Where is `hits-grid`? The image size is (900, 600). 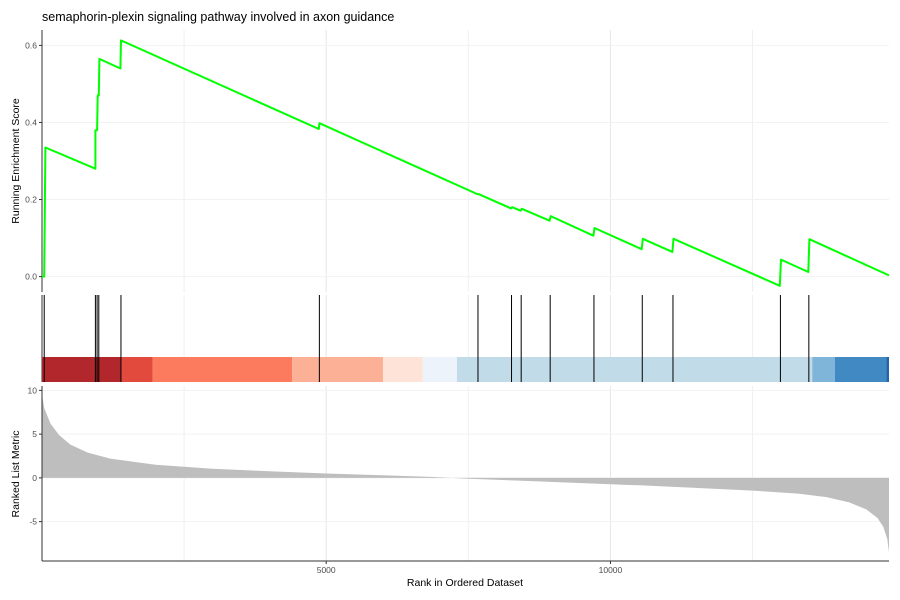
hits-grid is located at coordinates (468, 326).